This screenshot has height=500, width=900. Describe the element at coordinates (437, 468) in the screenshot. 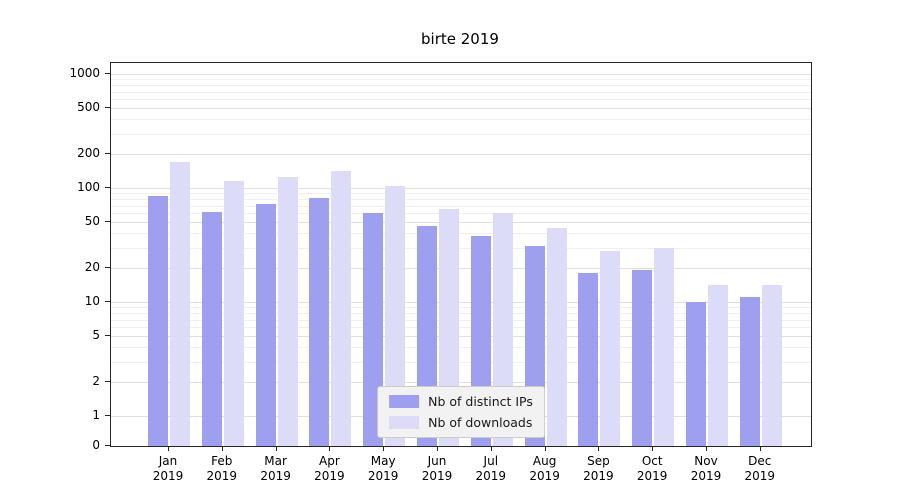

I see `x-tick-label-jun: Jun 2019` at that location.